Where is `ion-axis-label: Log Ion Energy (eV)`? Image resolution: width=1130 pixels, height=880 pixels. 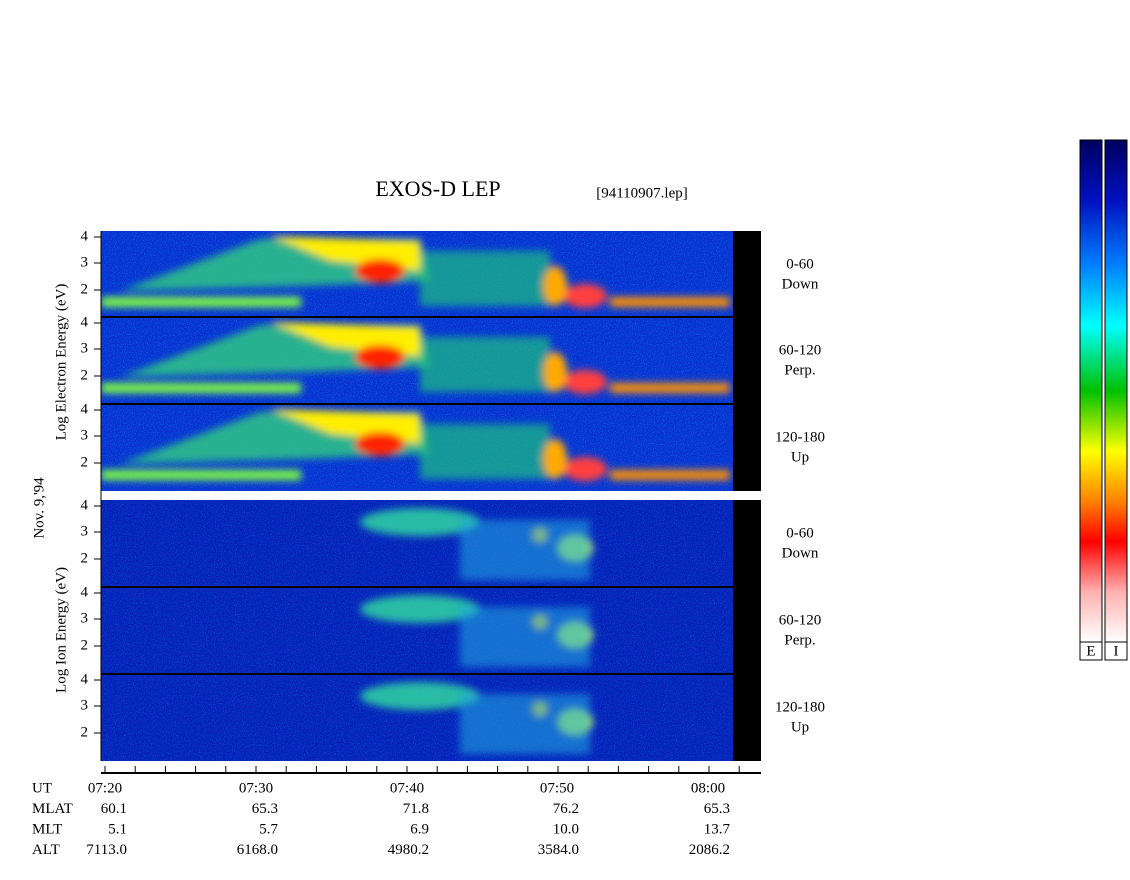 ion-axis-label: Log Ion Energy (eV) is located at coordinates (61, 630).